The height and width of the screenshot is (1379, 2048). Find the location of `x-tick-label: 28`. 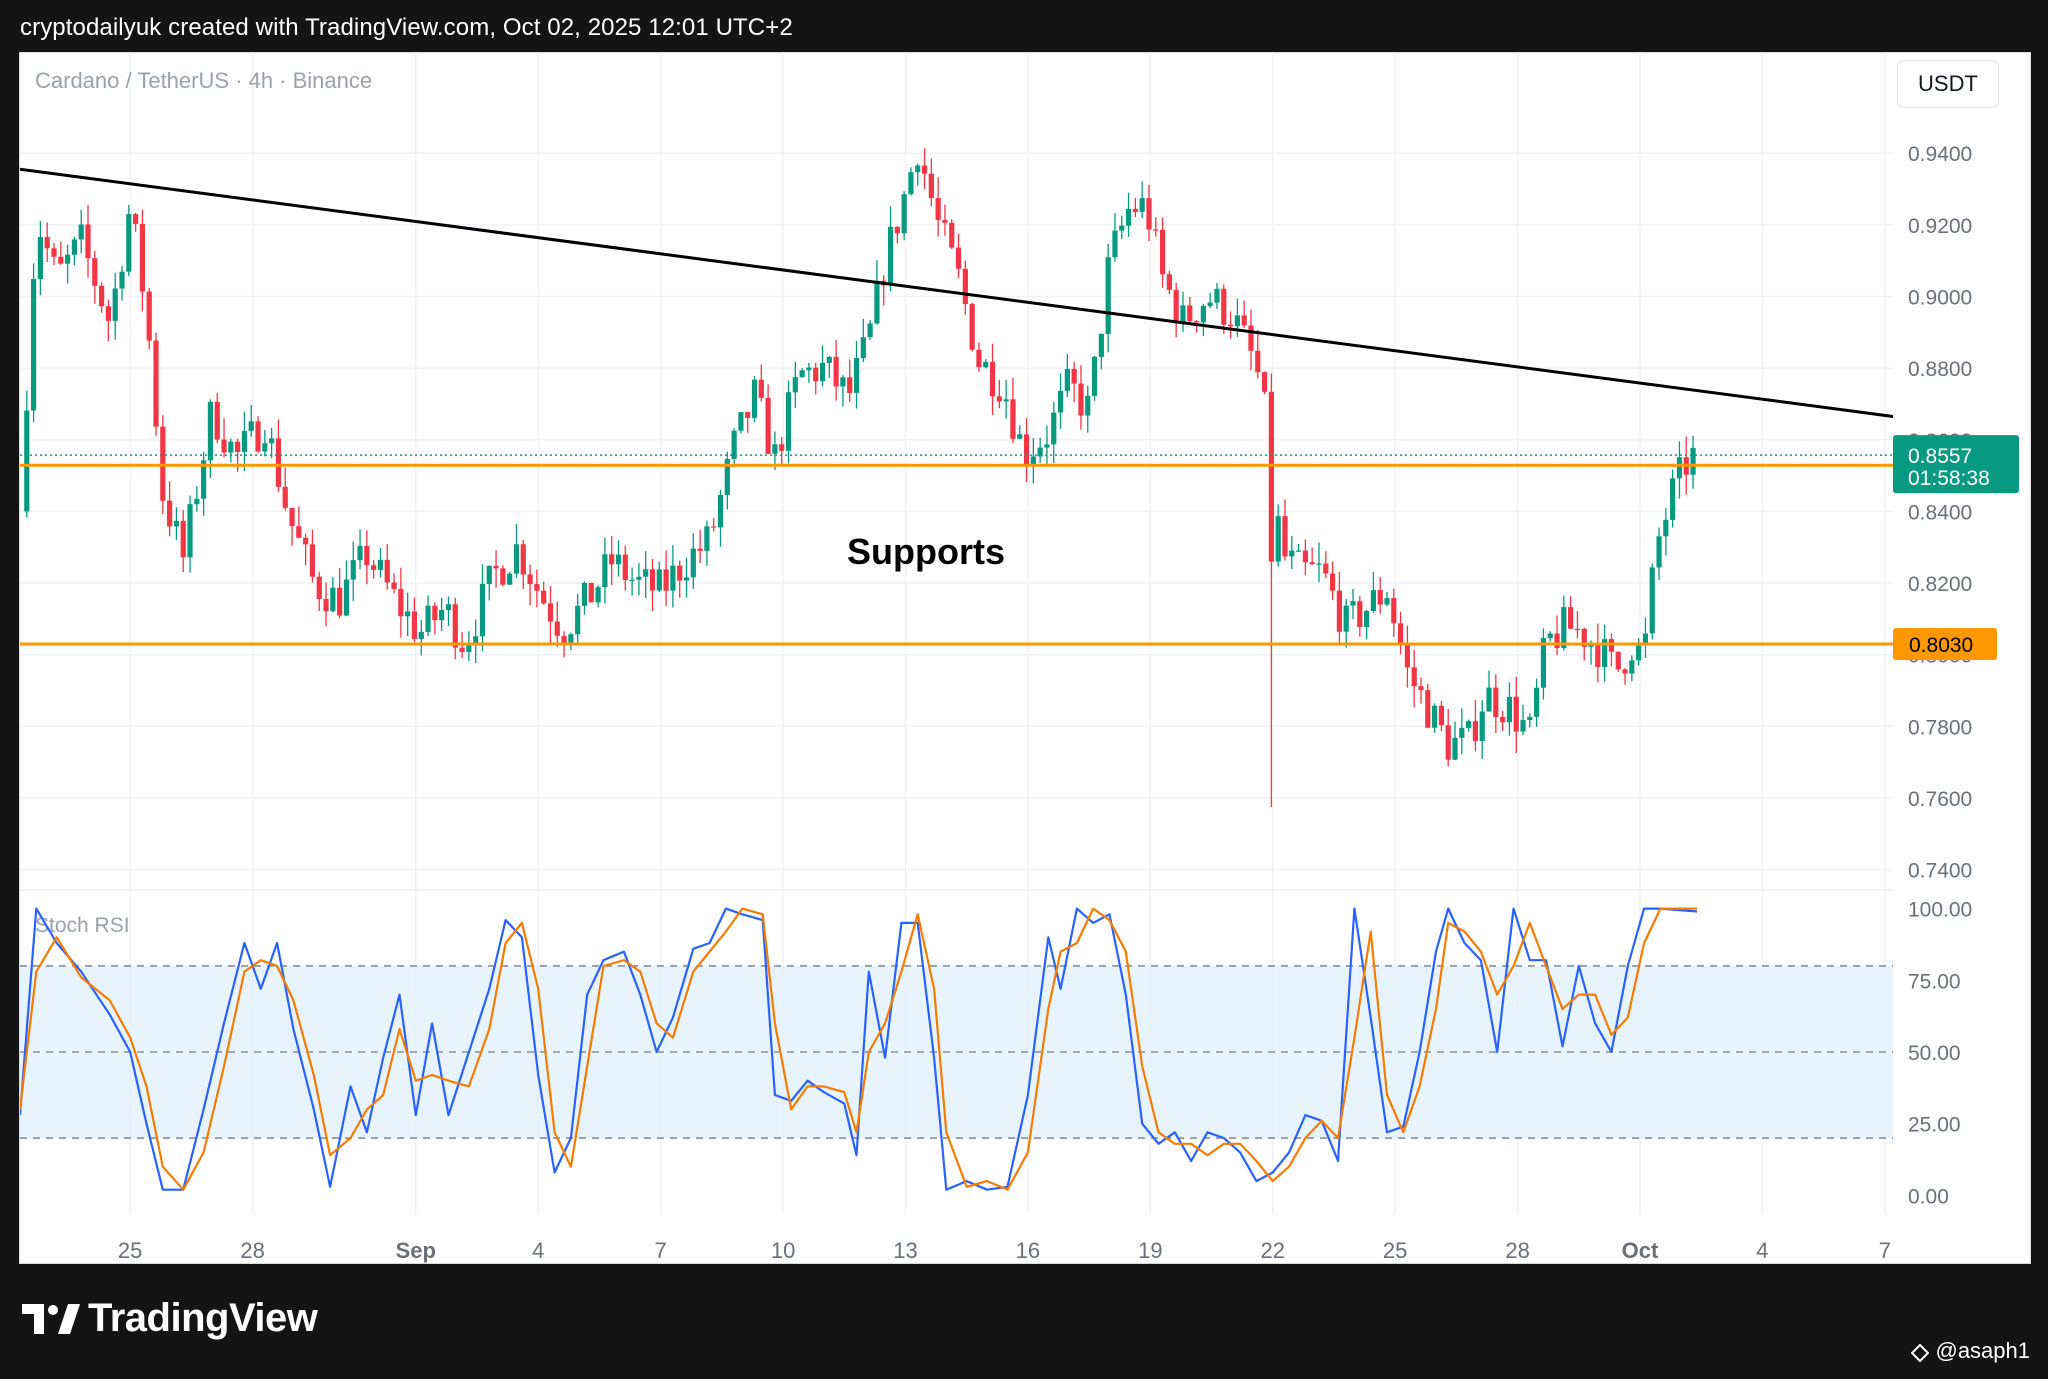

x-tick-label: 28 is located at coordinates (252, 1250).